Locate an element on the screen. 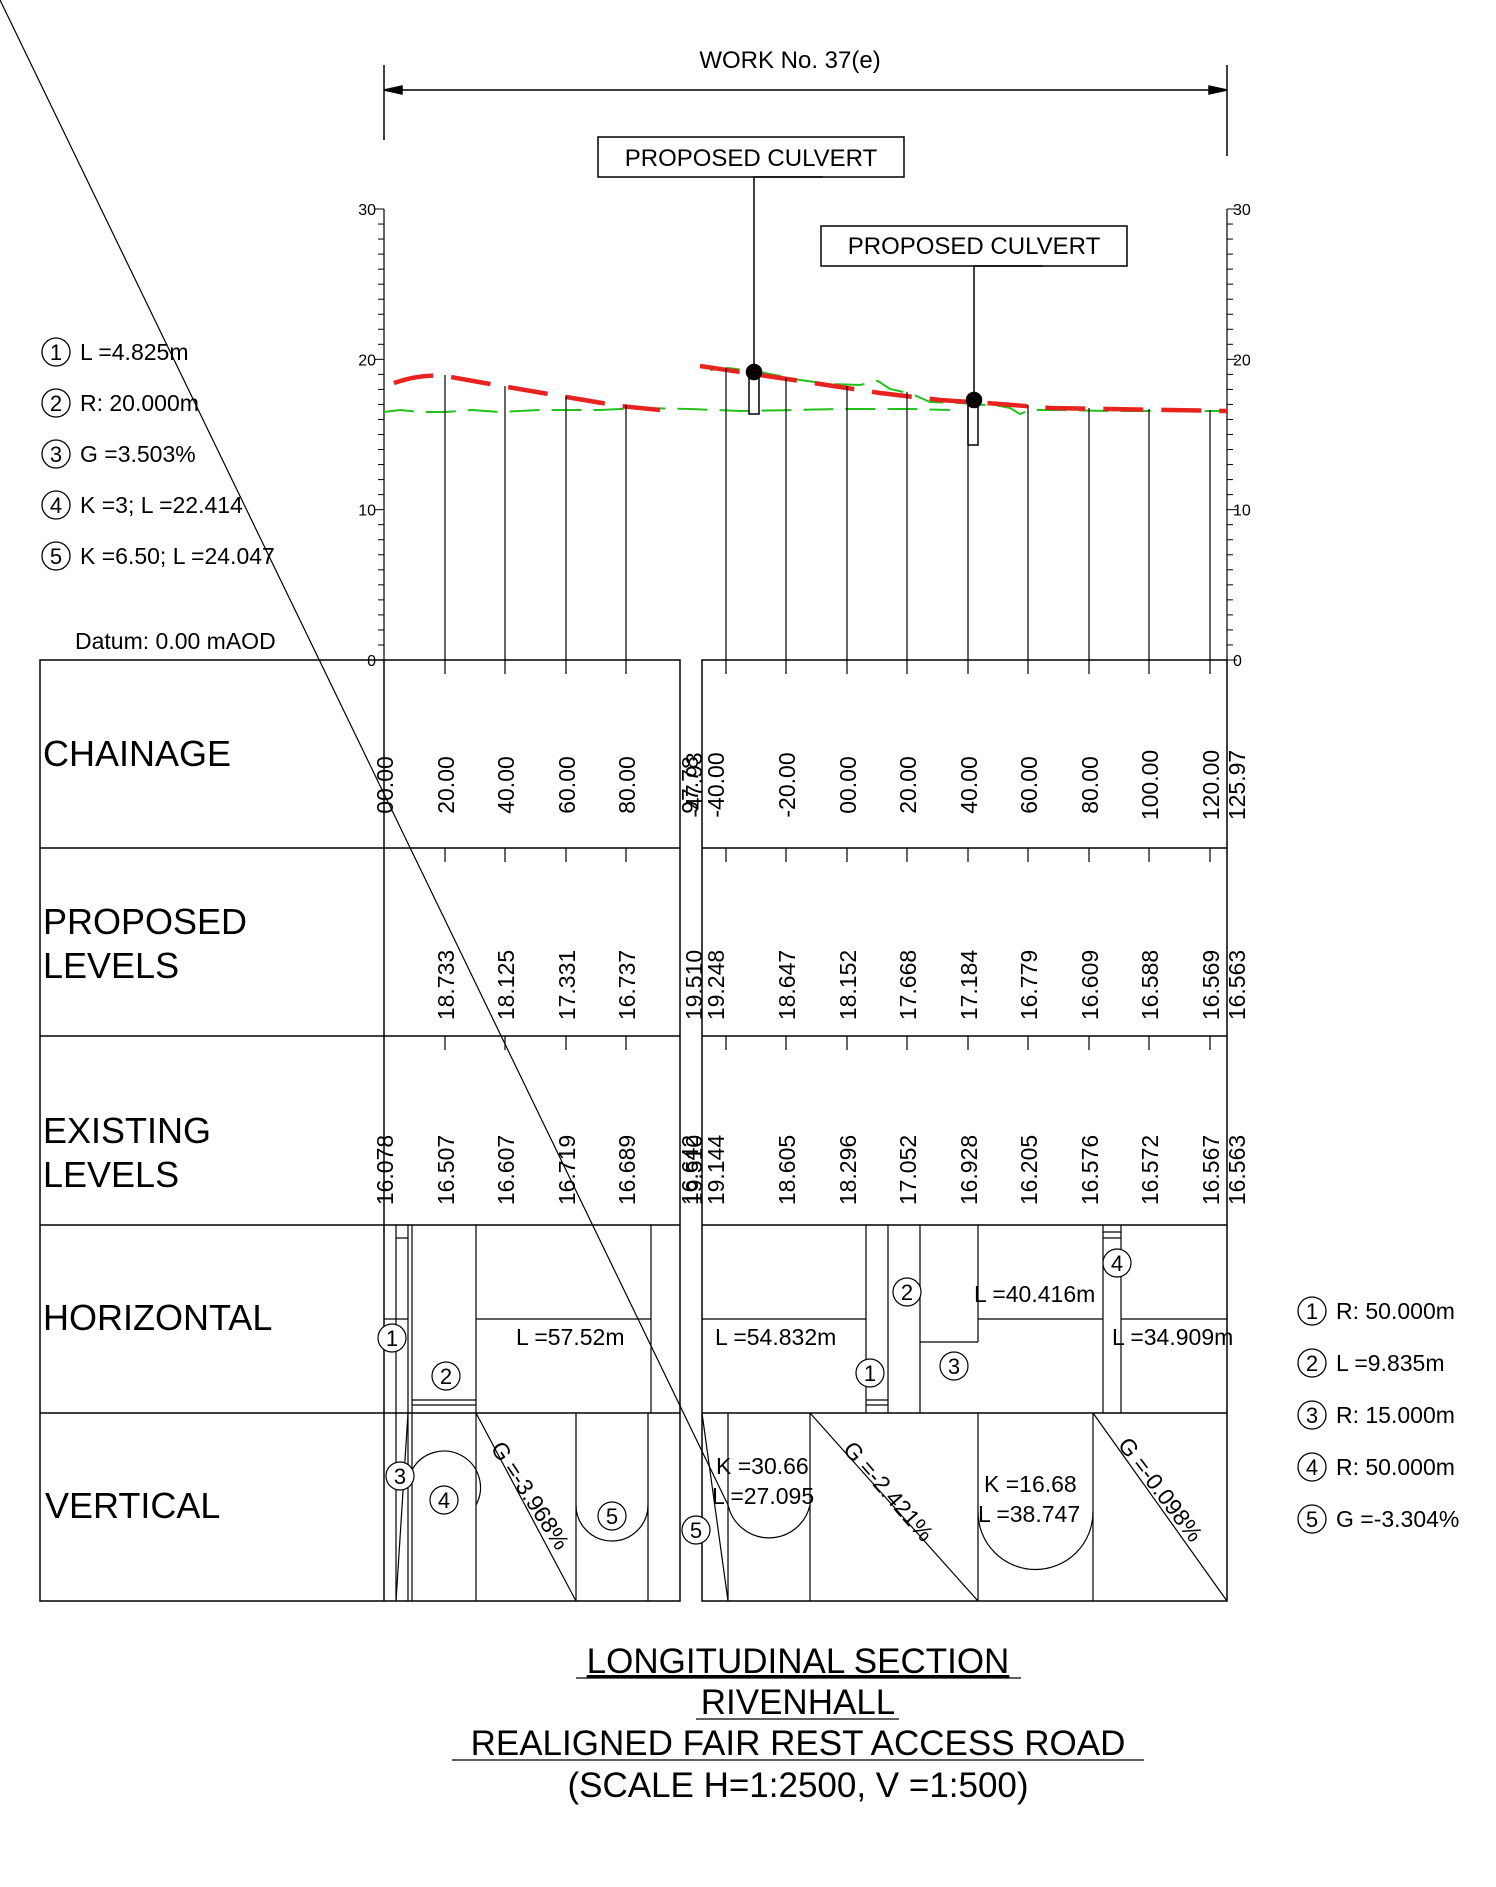 This screenshot has width=1496, height=1887. axis-tick-label: 0 is located at coordinates (1237, 661).